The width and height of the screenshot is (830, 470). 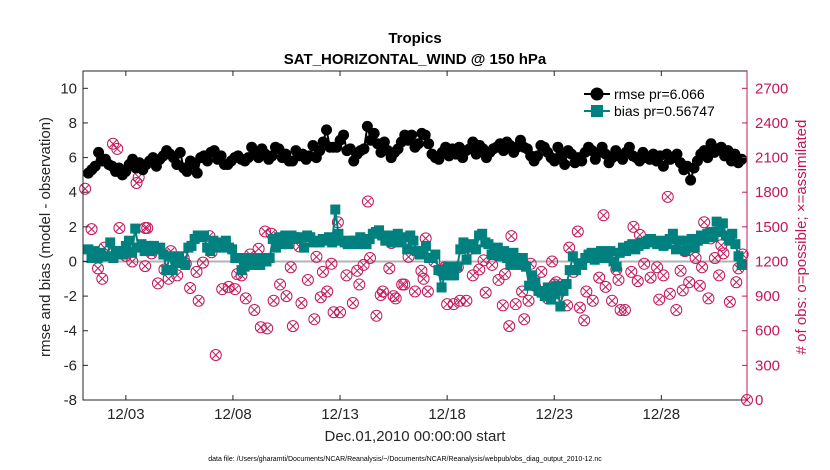 I want to click on right-tick-label: 2700, so click(x=771, y=88).